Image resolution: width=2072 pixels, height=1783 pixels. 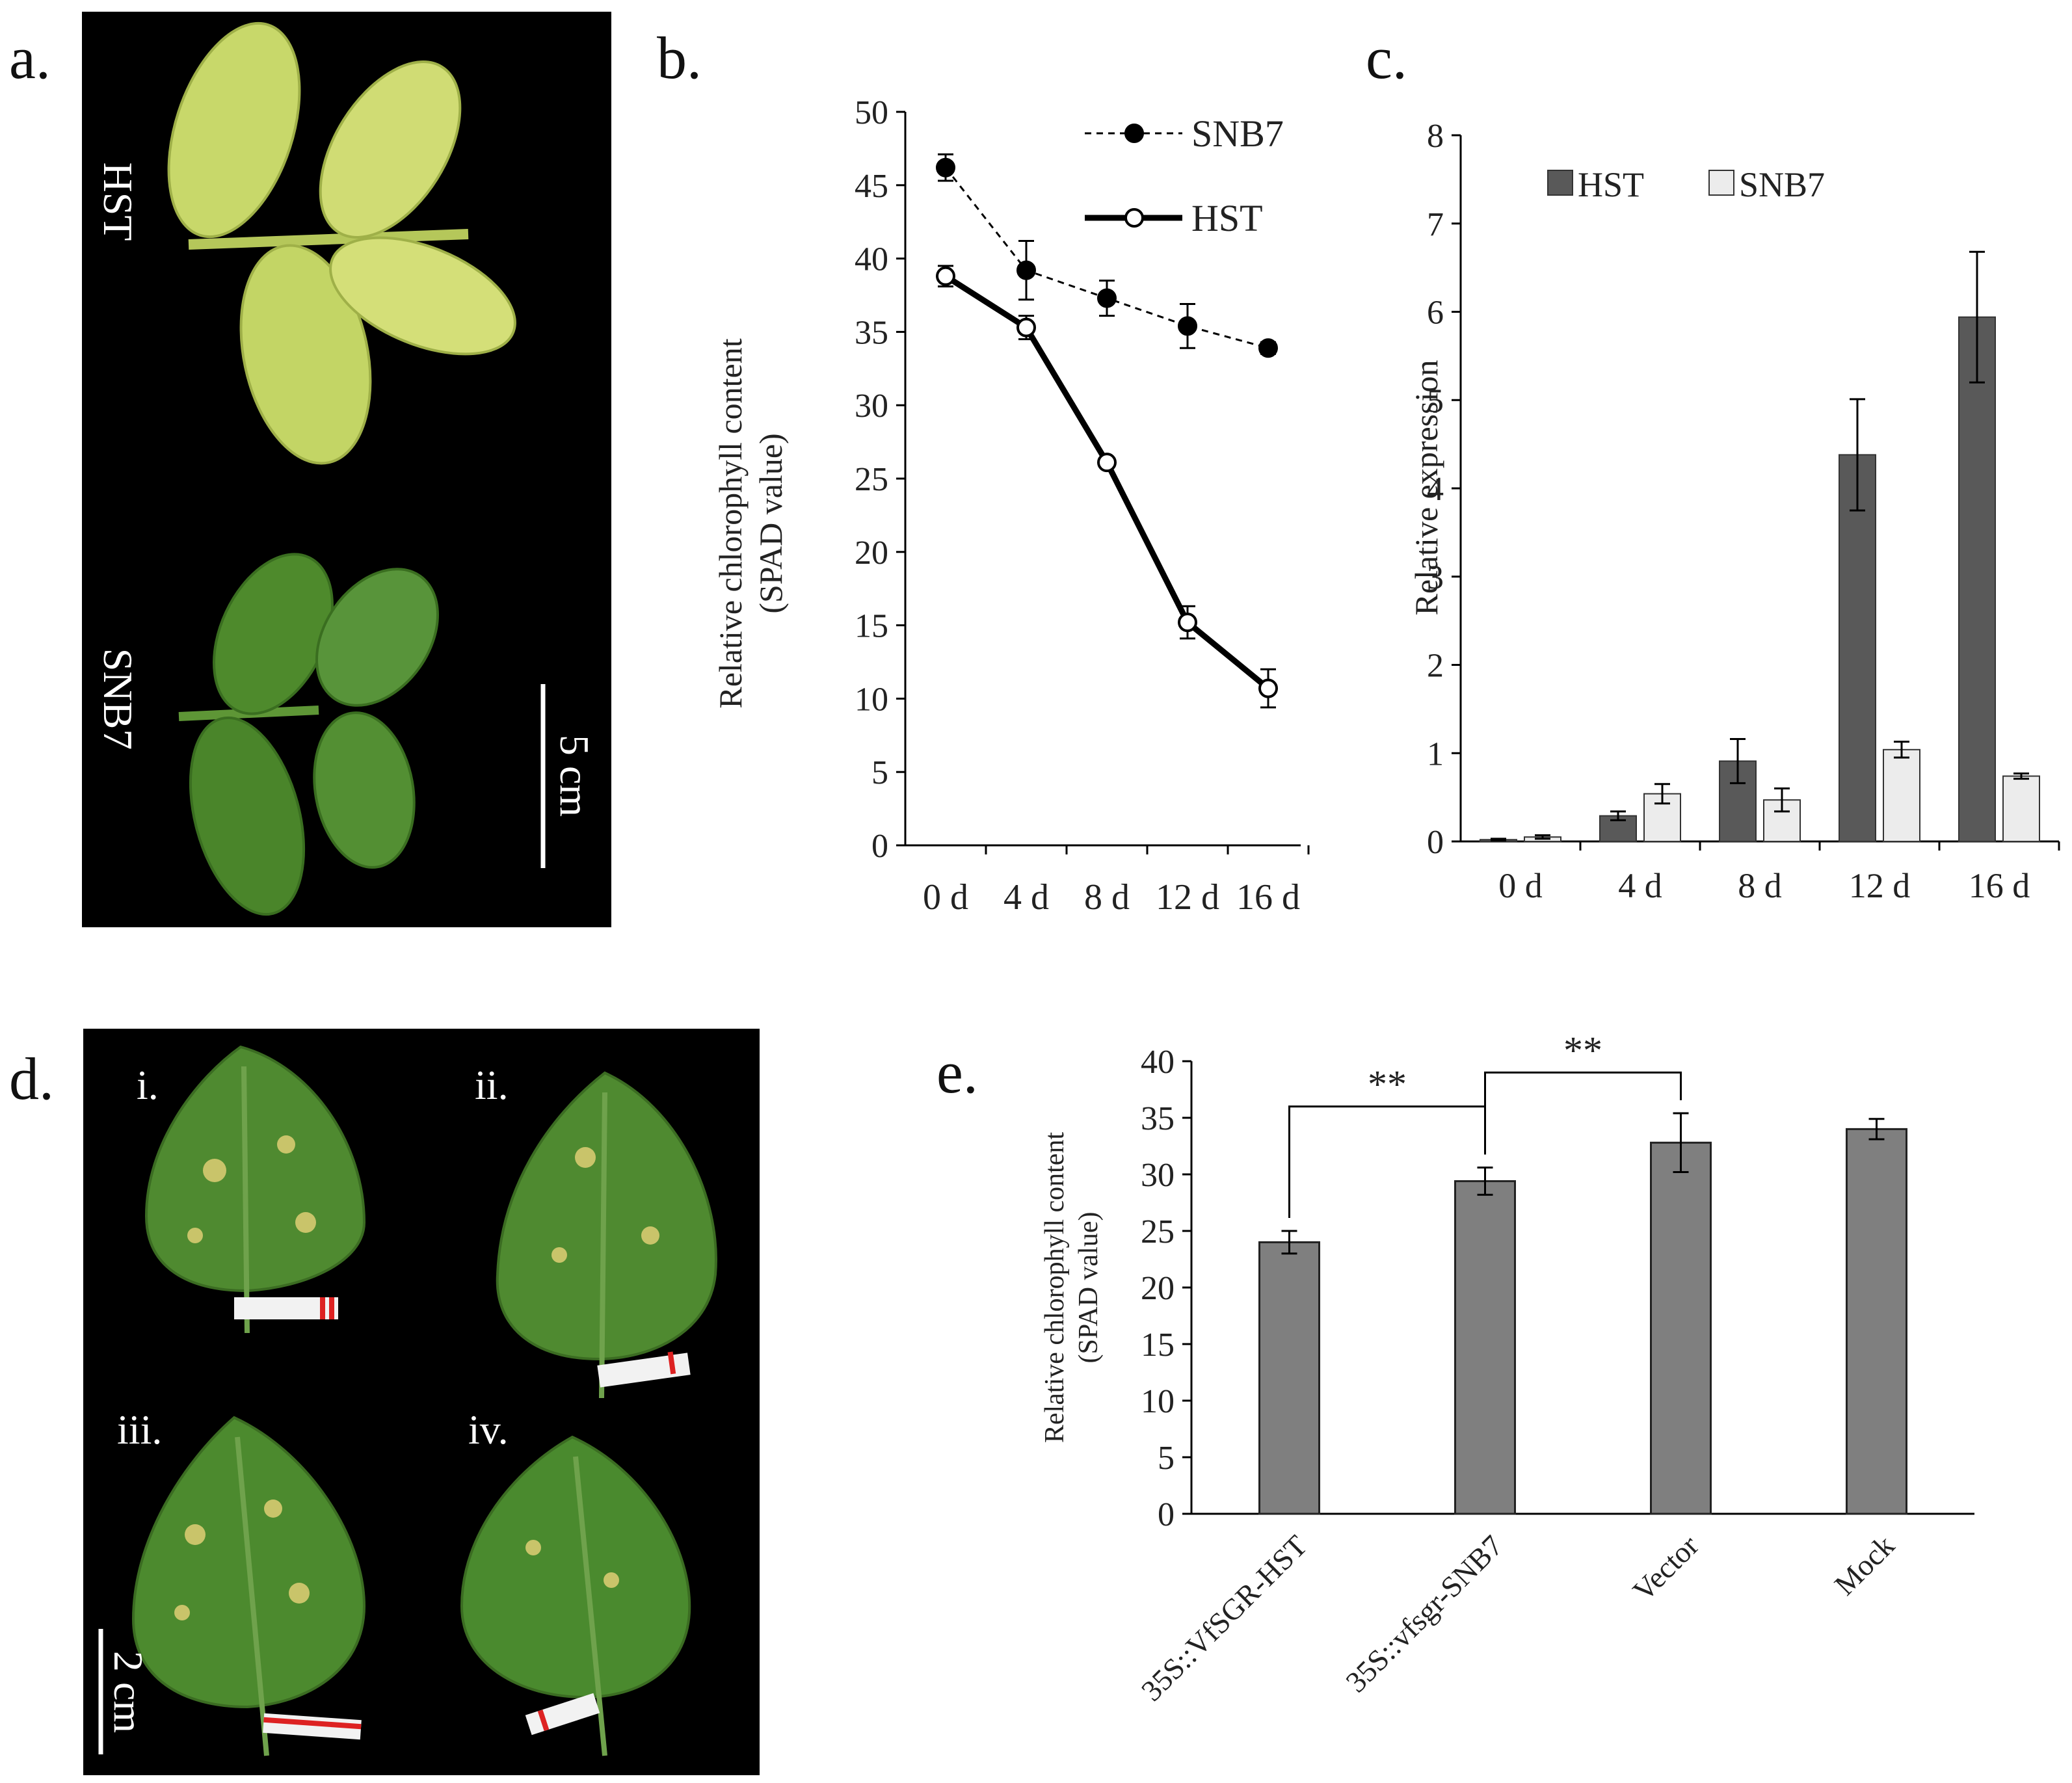 What do you see at coordinates (1386, 58) in the screenshot?
I see `panel-letter-c: c.` at bounding box center [1386, 58].